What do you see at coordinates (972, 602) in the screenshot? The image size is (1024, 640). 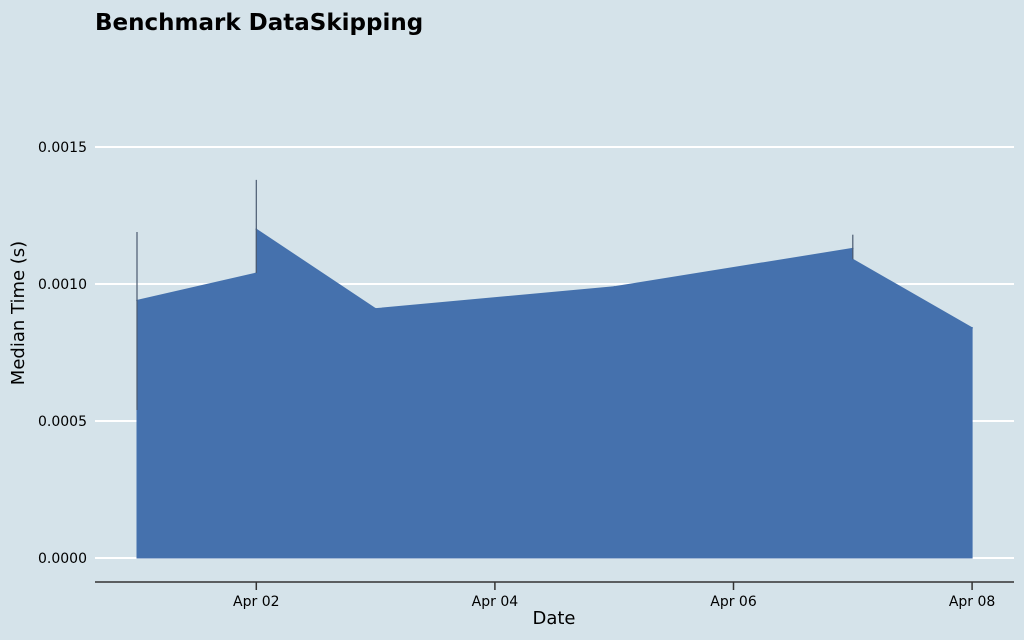 I see `x-tick-label: Apr 08` at bounding box center [972, 602].